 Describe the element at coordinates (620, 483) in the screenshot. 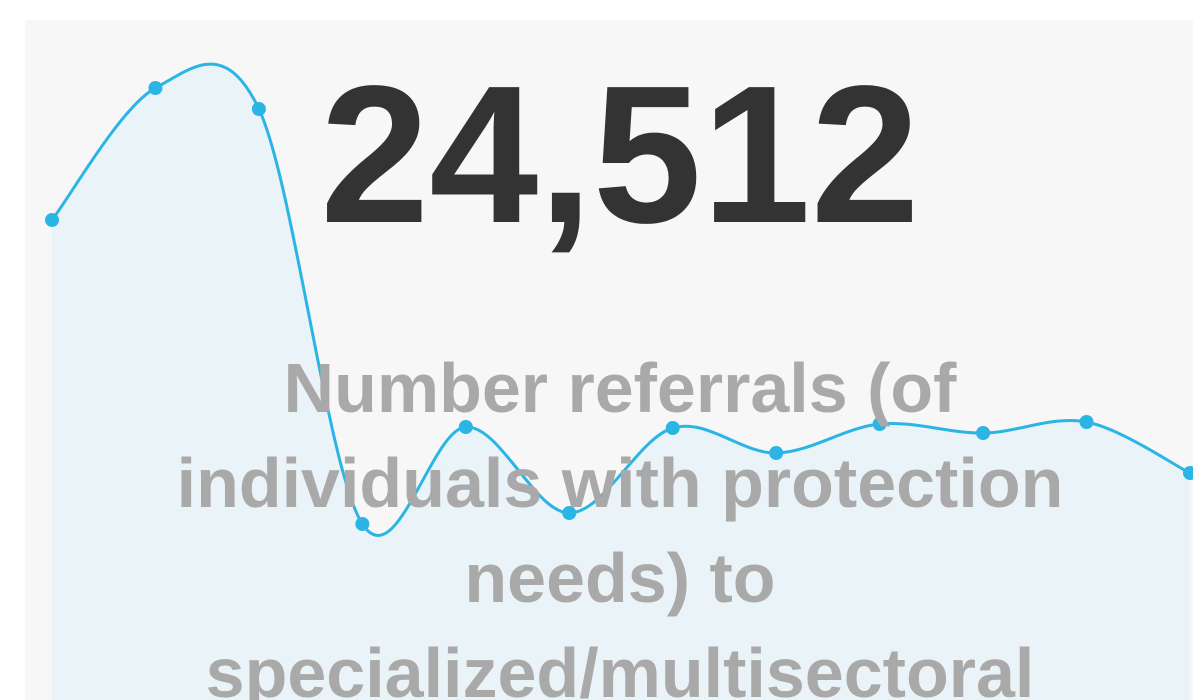

I see `subtitle-line: individuals with protection` at that location.